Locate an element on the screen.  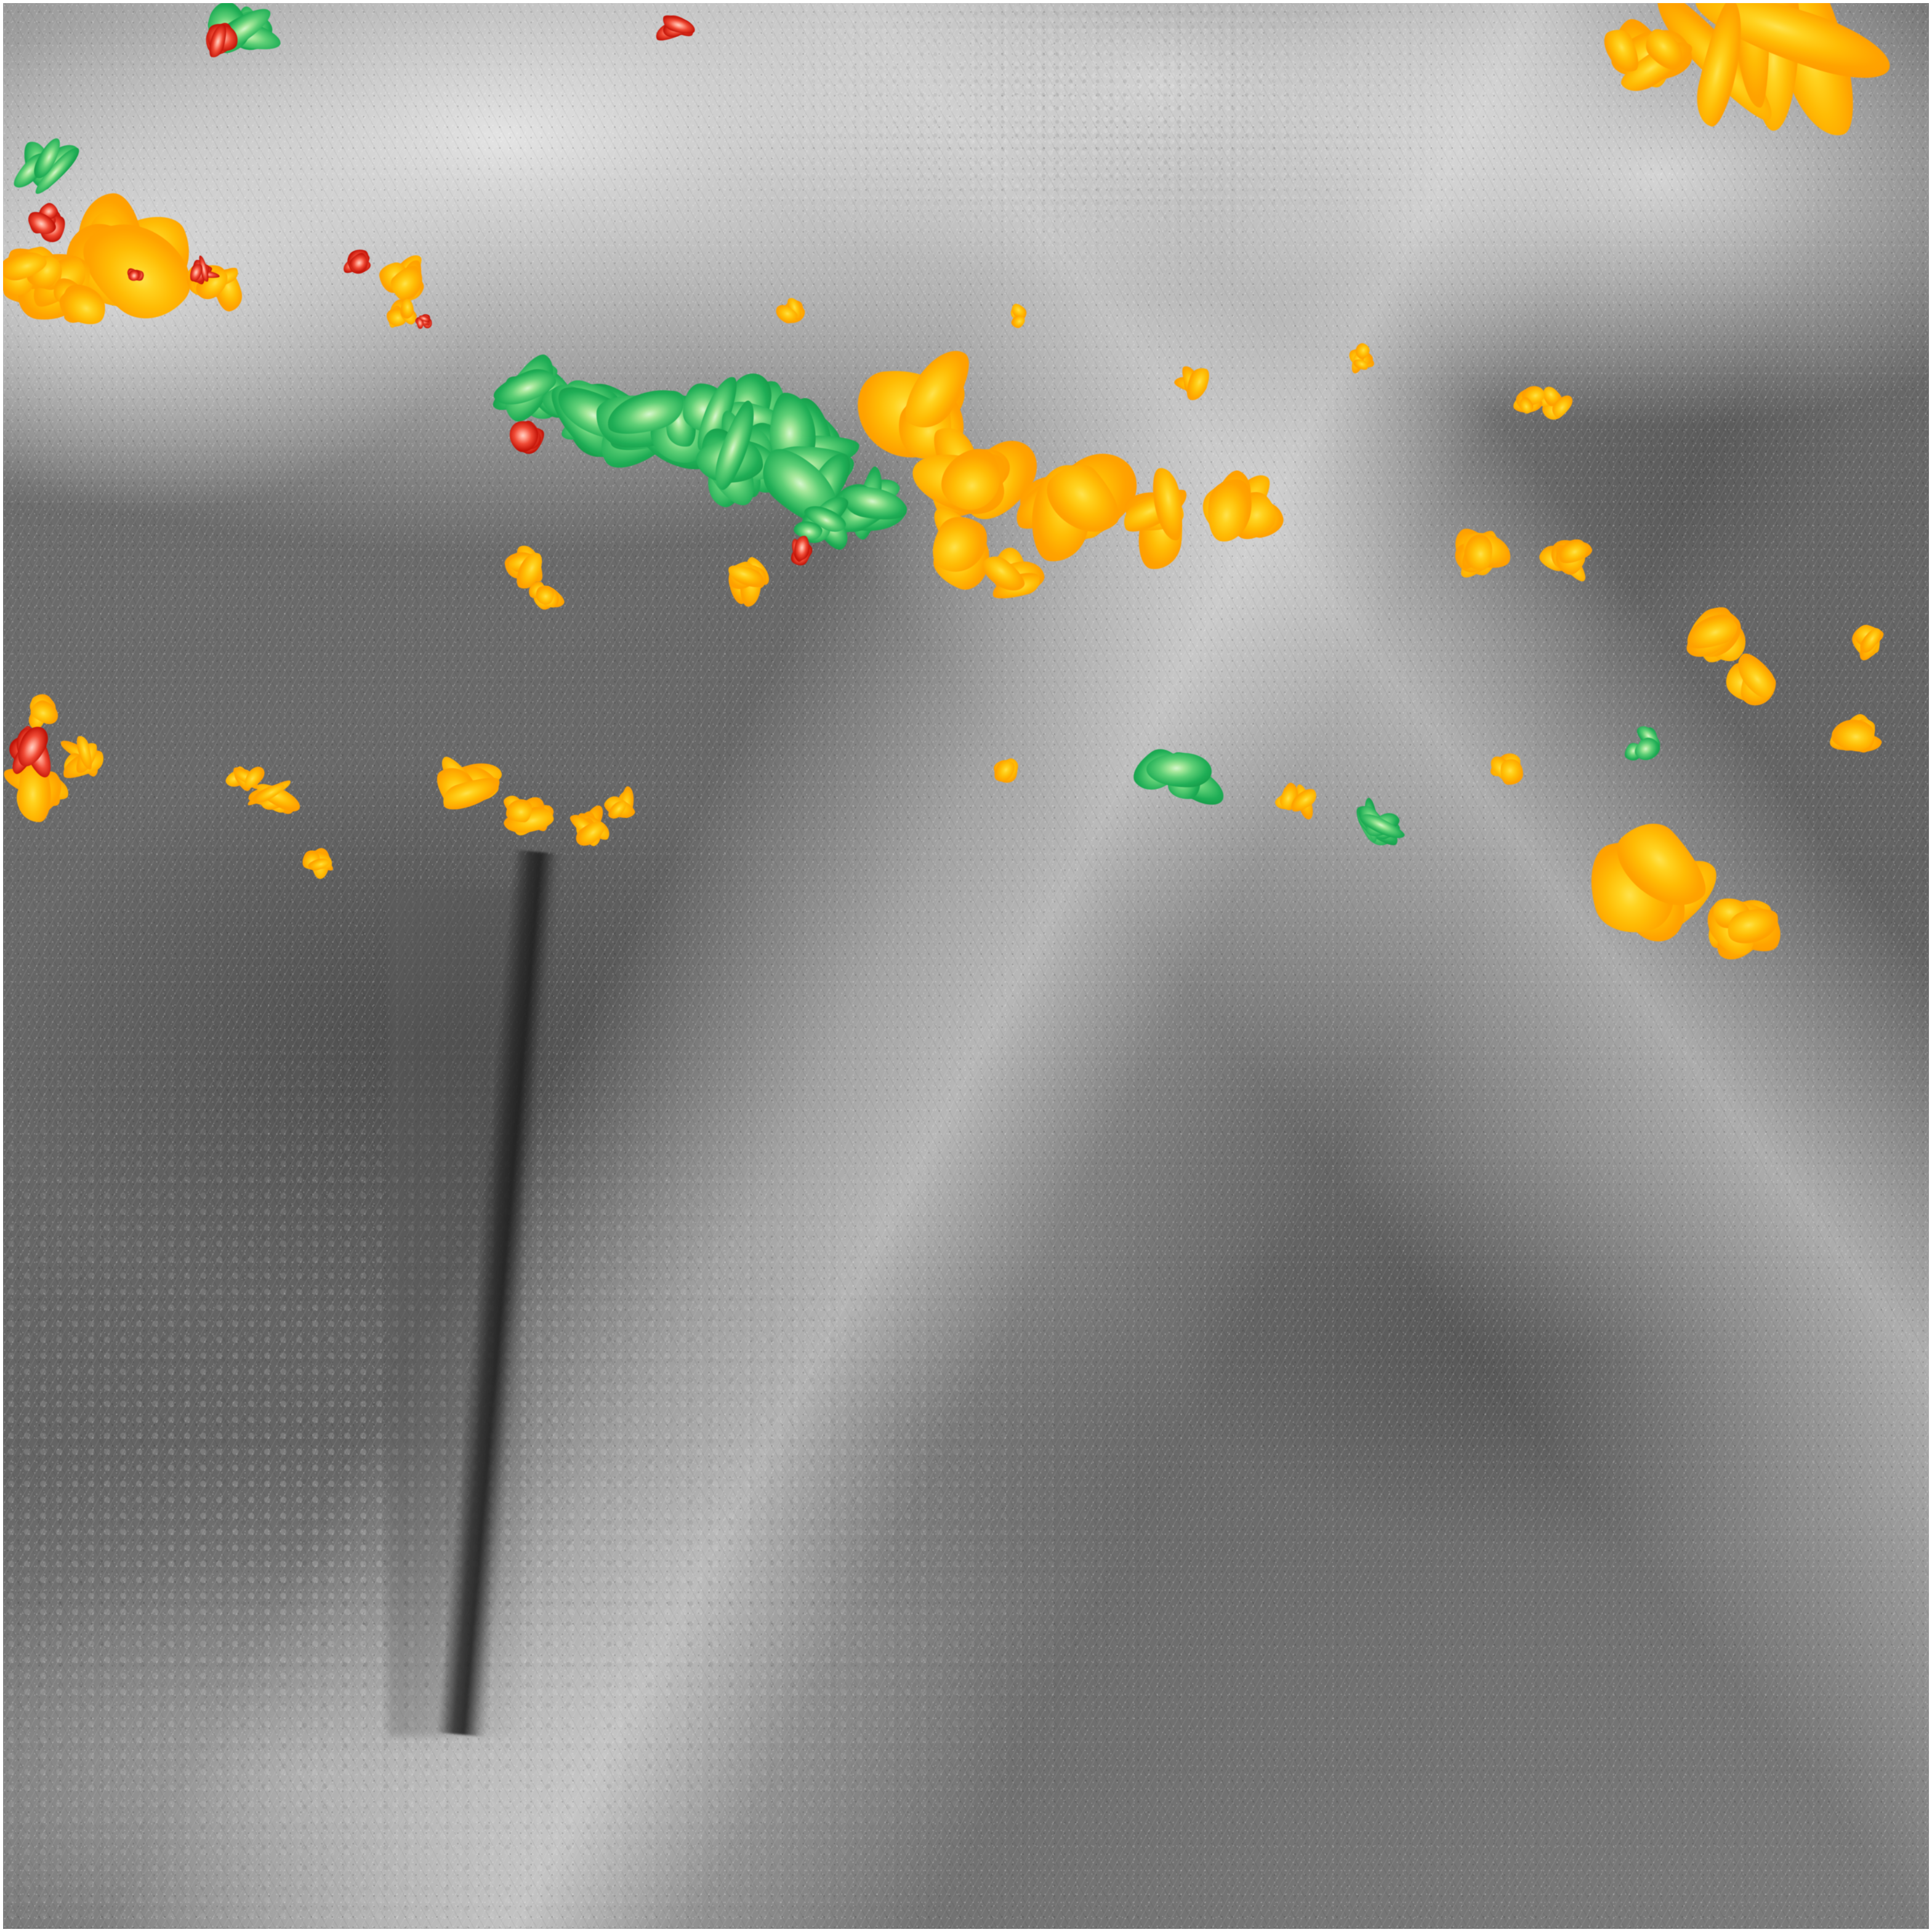
cloud-overlay-region-red is located at coordinates (799, 552).